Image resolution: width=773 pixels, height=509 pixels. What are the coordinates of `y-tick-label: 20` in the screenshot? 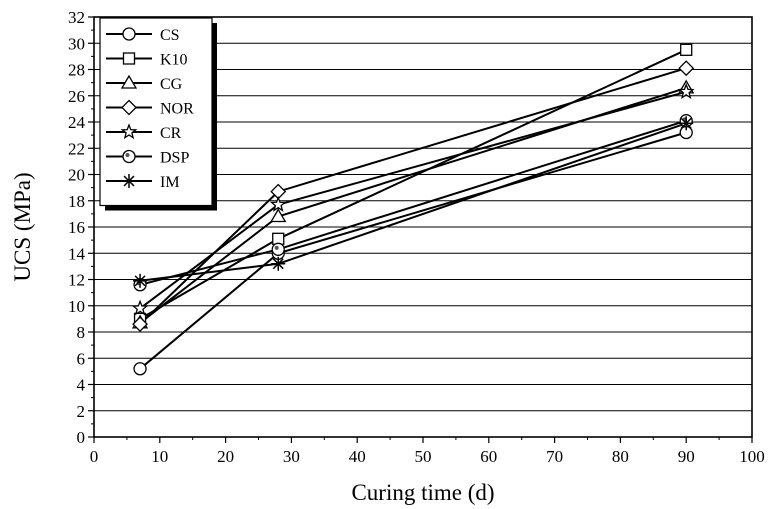 It's located at (76, 175).